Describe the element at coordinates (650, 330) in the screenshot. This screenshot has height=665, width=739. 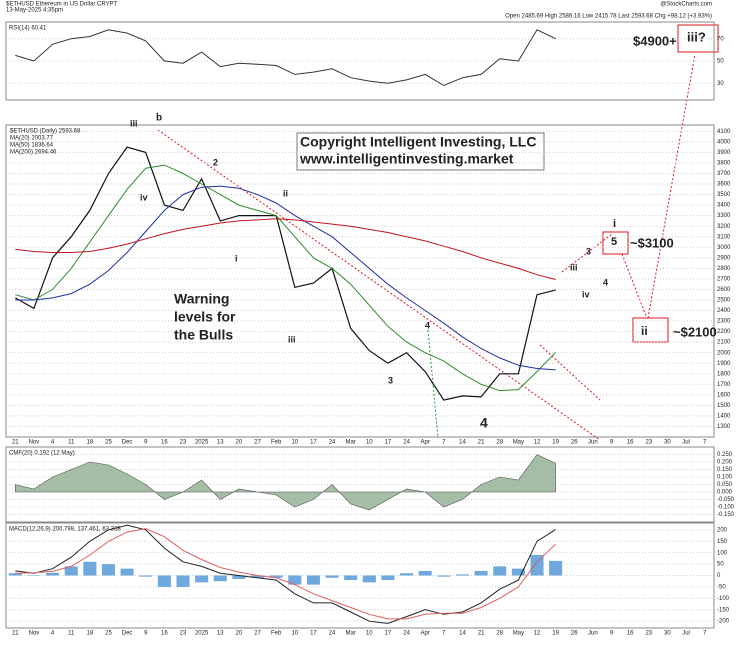
I see `target-box` at that location.